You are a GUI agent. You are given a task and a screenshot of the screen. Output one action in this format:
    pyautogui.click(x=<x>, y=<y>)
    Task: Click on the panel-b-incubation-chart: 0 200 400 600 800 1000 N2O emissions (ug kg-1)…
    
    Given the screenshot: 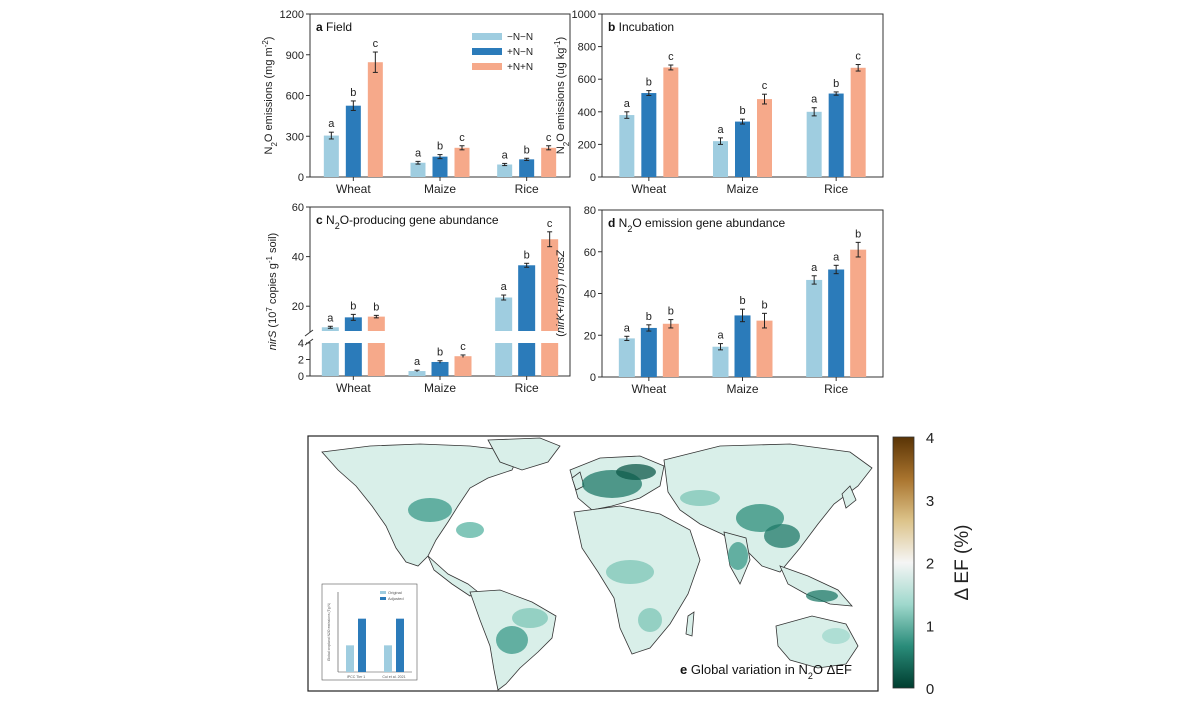 What is the action you would take?
    pyautogui.click(x=718, y=102)
    